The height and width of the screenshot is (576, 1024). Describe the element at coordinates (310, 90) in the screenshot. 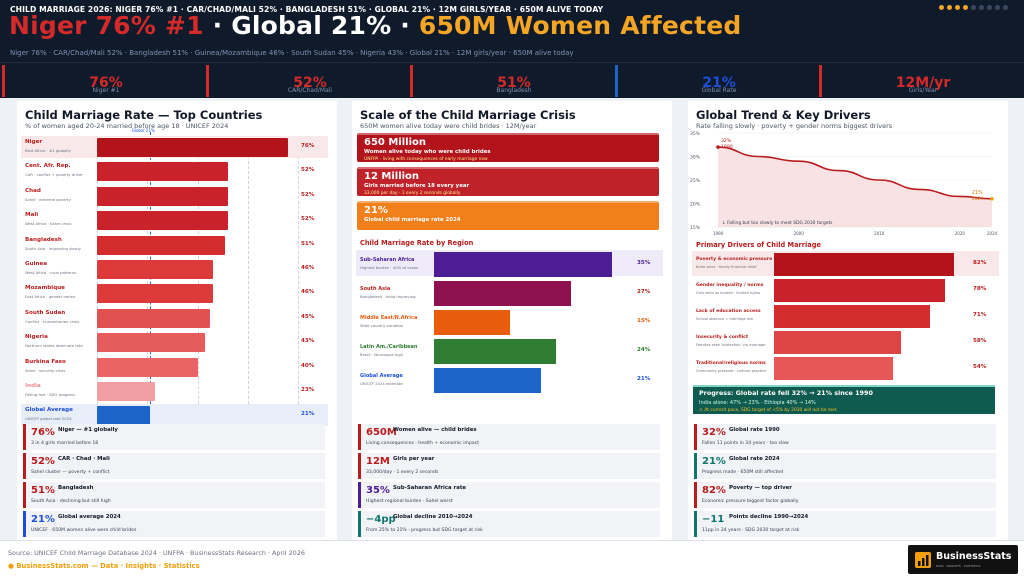

I see `kpi-label: CAR/Chad/Mali` at that location.